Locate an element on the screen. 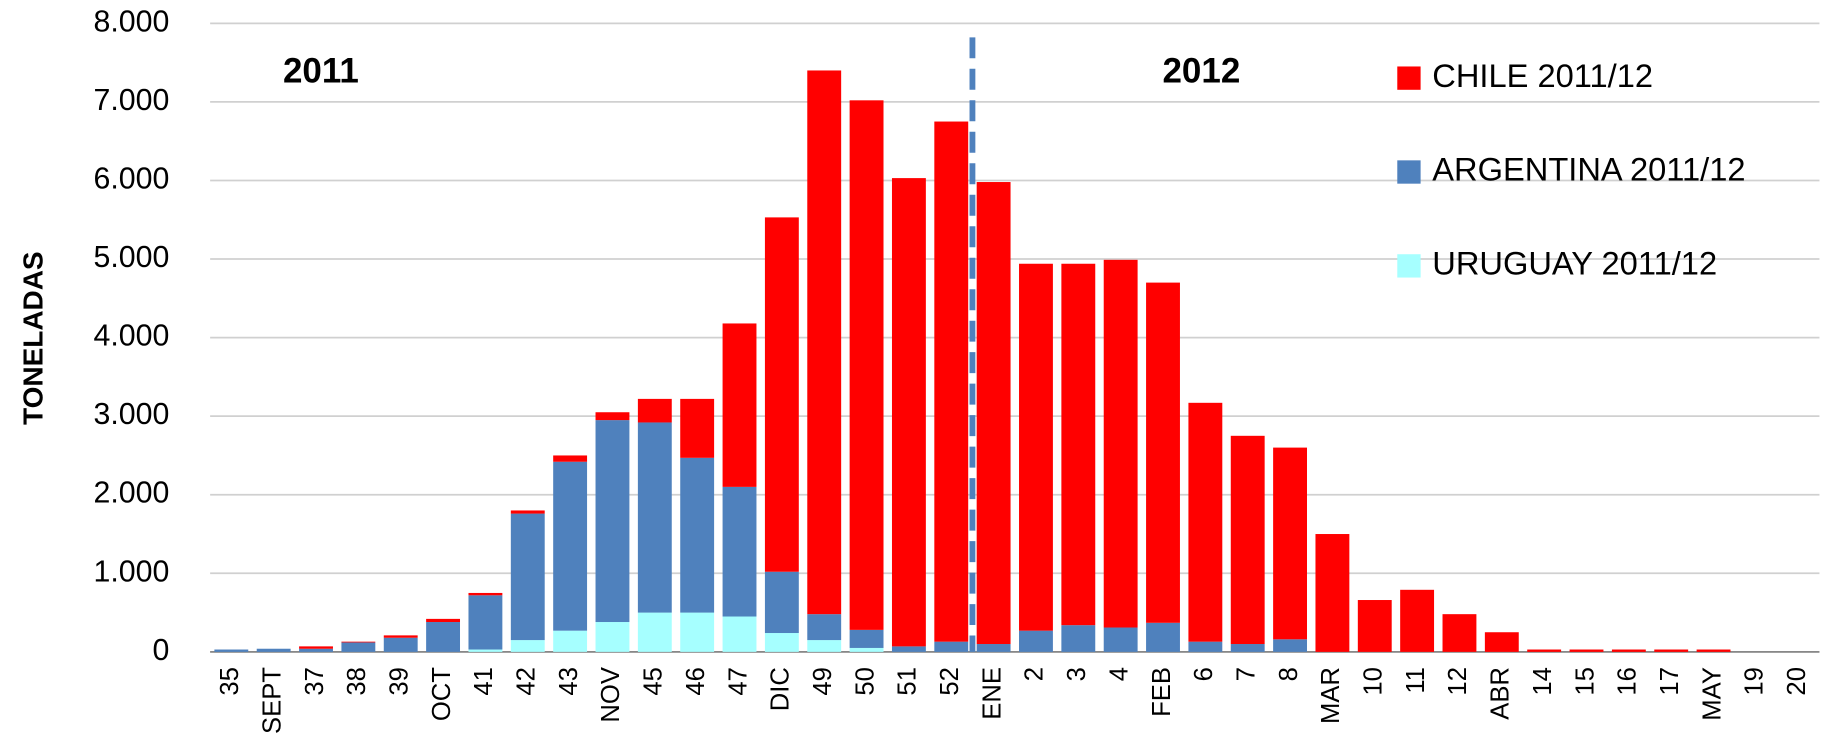 The width and height of the screenshot is (1829, 756). annotation: 2012 is located at coordinates (1201, 71).